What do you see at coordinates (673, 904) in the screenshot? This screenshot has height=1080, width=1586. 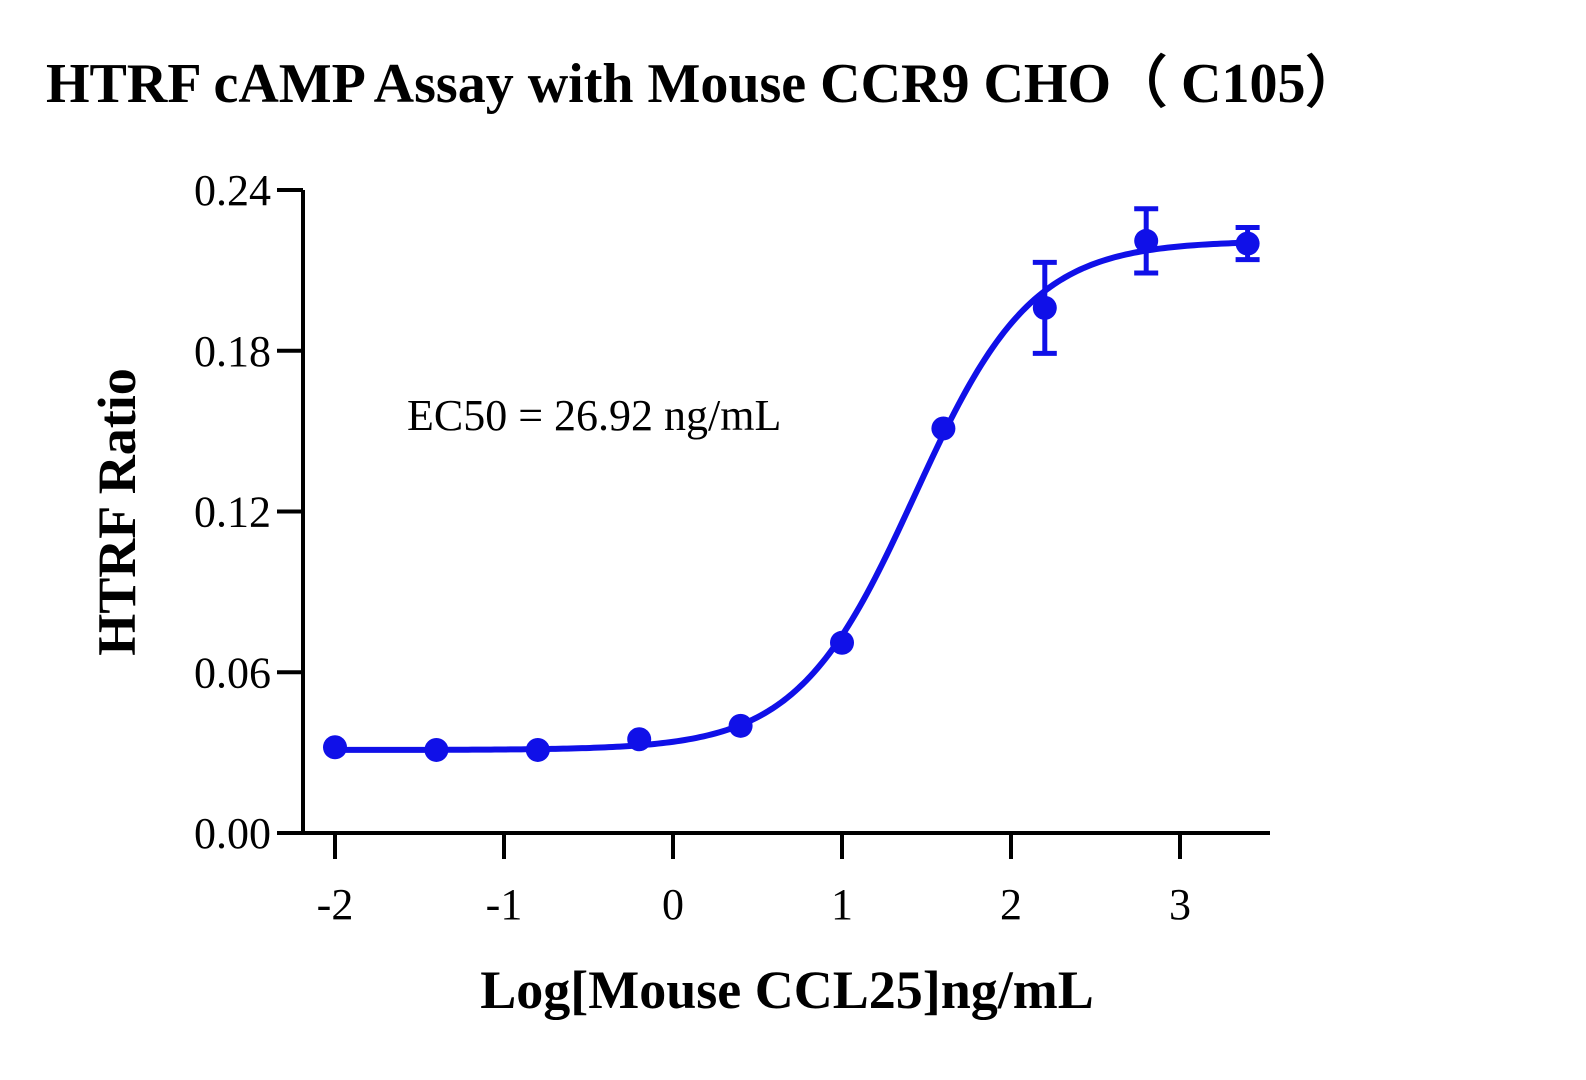 I see `x-tick-label: 0` at bounding box center [673, 904].